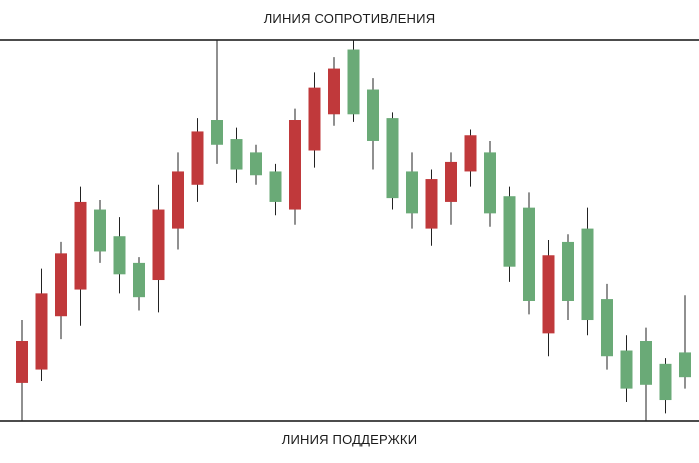 This screenshot has width=699, height=463. I want to click on resistance-label: ЛИНИЯ СОПРОТИВЛЕНИЯ, so click(349, 18).